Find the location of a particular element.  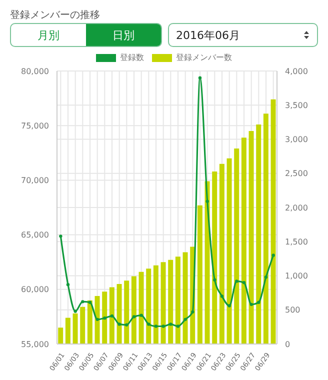

y2-tick-label: 3,000 is located at coordinates (296, 139).